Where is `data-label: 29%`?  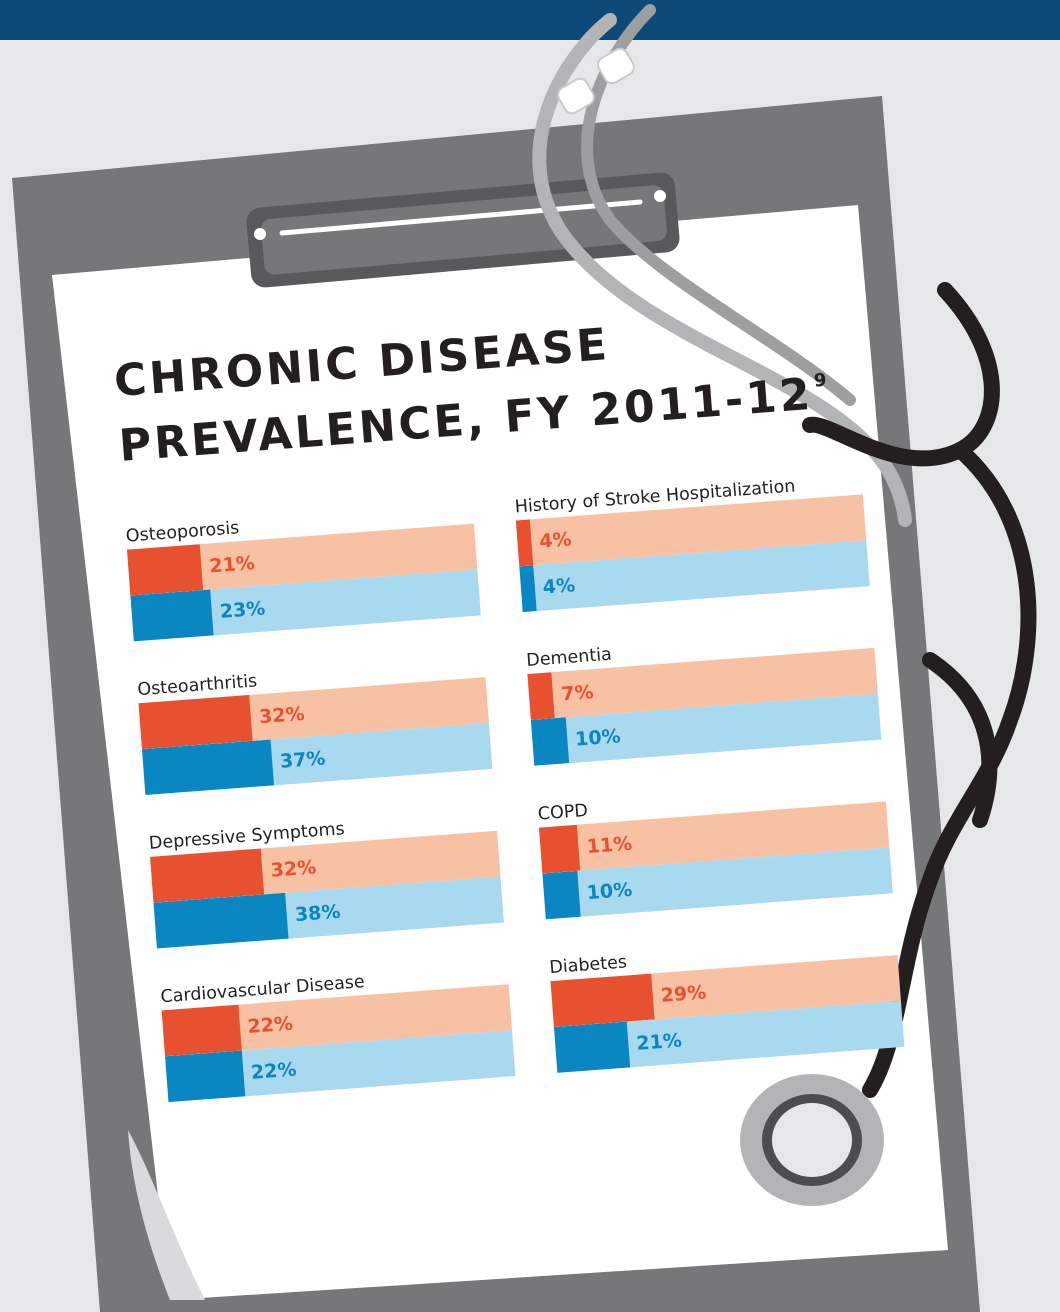
data-label: 29% is located at coordinates (683, 994).